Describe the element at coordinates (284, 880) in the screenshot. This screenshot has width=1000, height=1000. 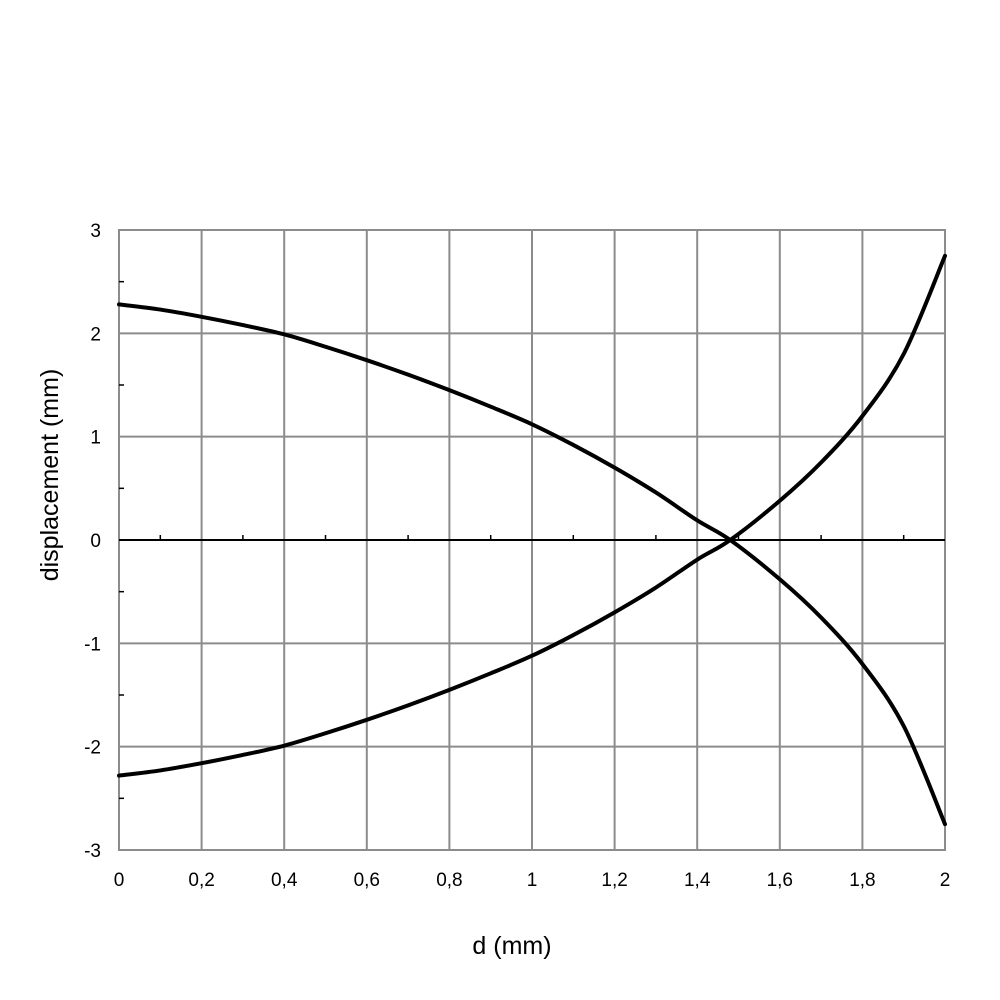
I see `x-tick-label: 0,4` at that location.